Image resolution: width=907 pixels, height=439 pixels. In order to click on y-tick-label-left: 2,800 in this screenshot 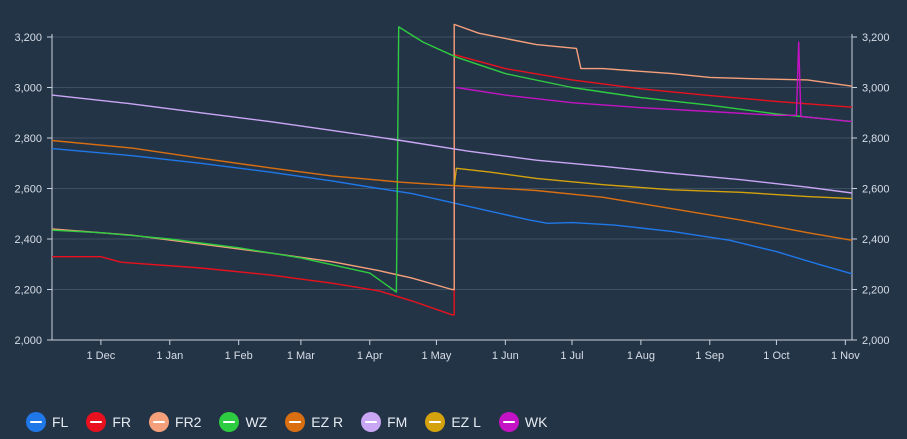, I will do `click(28, 139)`.